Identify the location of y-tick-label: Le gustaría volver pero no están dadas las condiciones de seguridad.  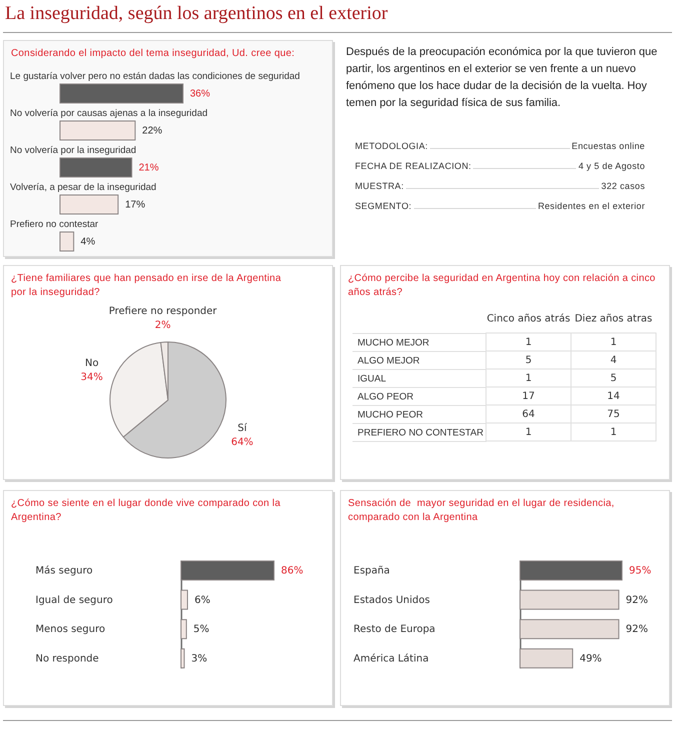
(155, 76).